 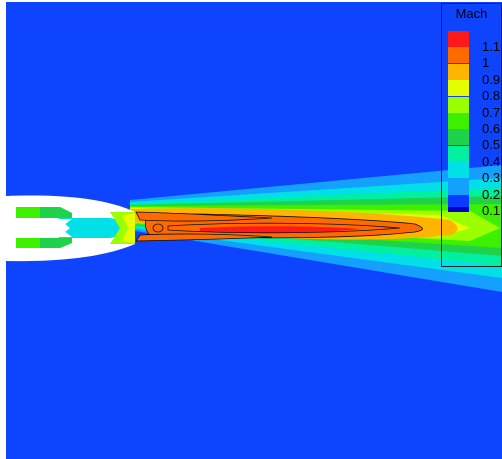 What do you see at coordinates (56, 243) in the screenshot?
I see `nozzle-flow-lower-inner` at bounding box center [56, 243].